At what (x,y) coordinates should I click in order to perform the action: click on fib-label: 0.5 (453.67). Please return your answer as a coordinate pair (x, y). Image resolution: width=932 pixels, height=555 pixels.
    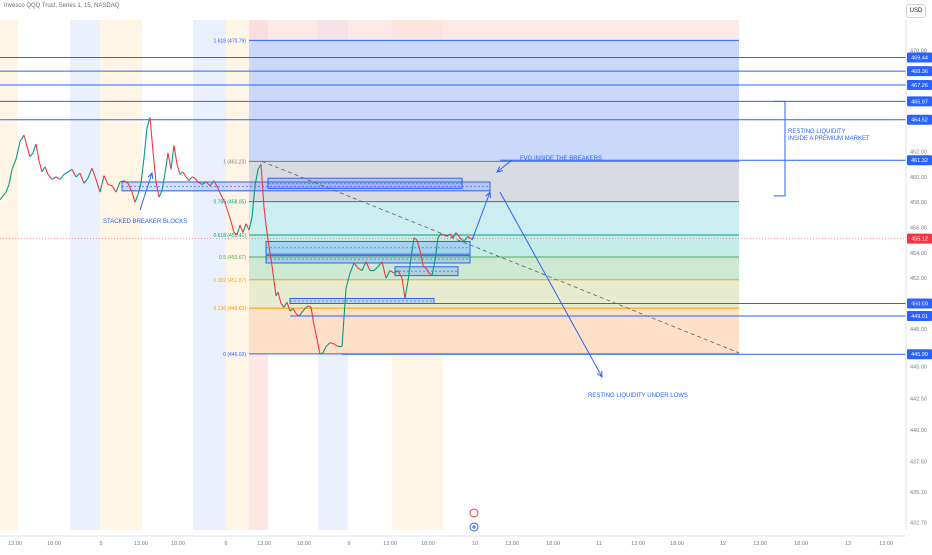
    Looking at the image, I should click on (232, 258).